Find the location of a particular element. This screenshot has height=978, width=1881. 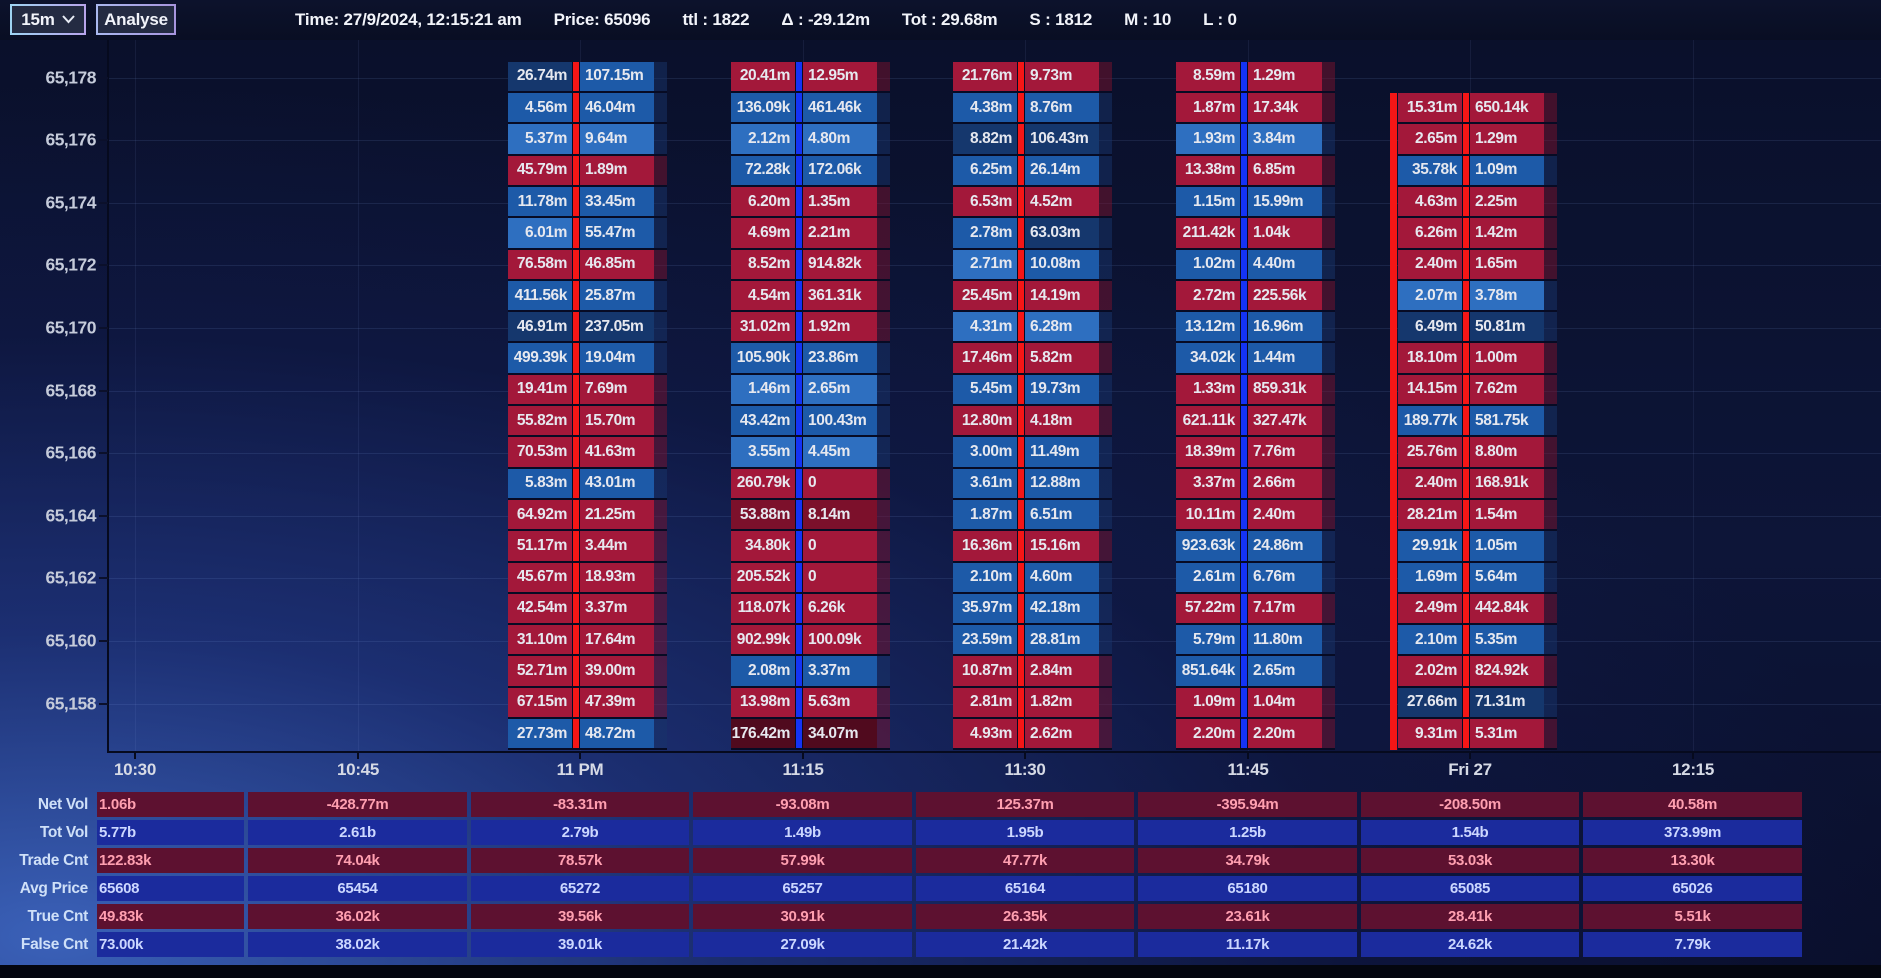

bid-volume-cell: 34.80k is located at coordinates (763, 546).